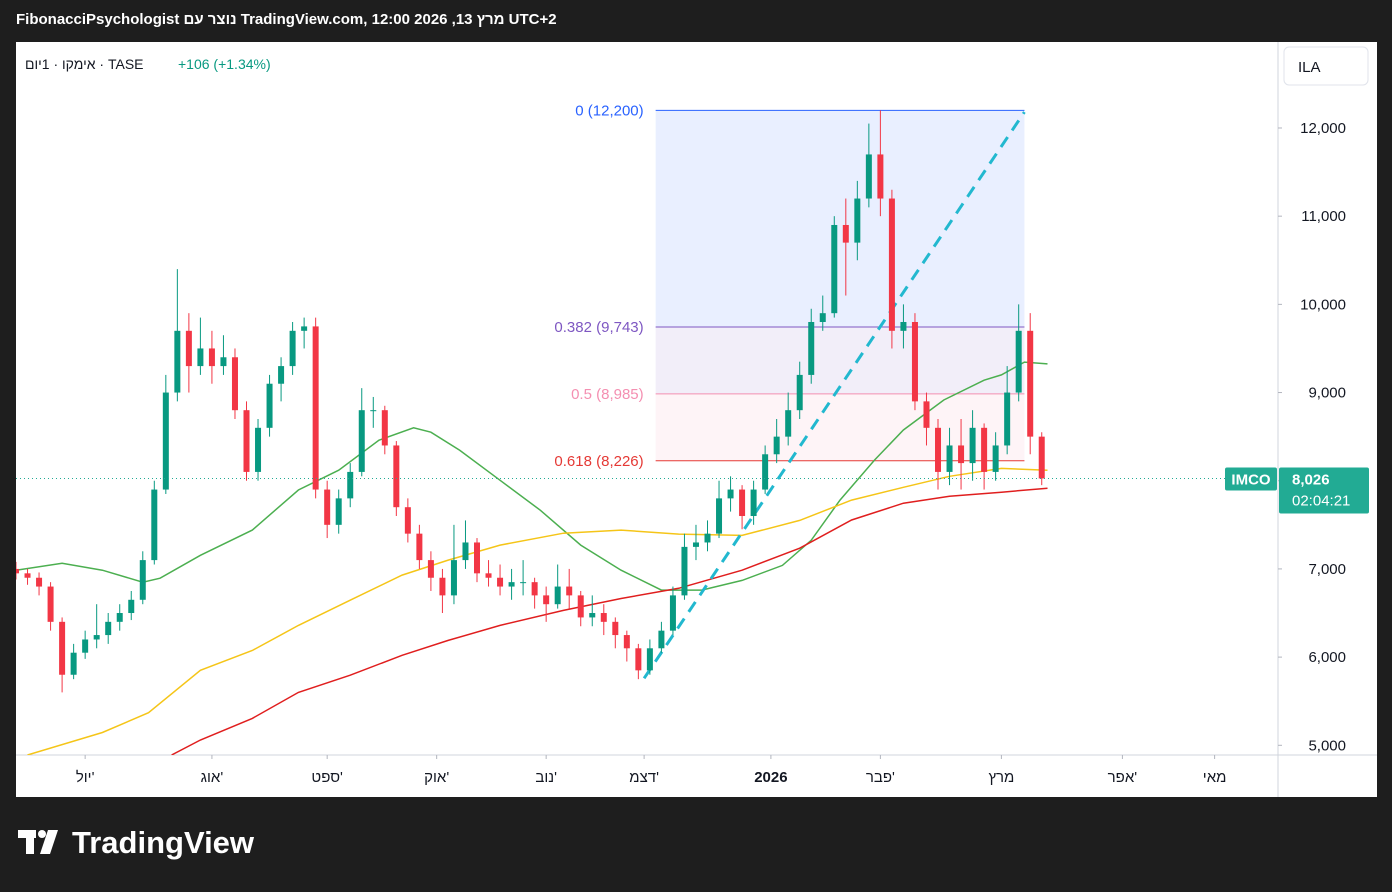 The width and height of the screenshot is (1392, 892). Describe the element at coordinates (1323, 128) in the screenshot. I see `y-tick-label: 12,000` at that location.